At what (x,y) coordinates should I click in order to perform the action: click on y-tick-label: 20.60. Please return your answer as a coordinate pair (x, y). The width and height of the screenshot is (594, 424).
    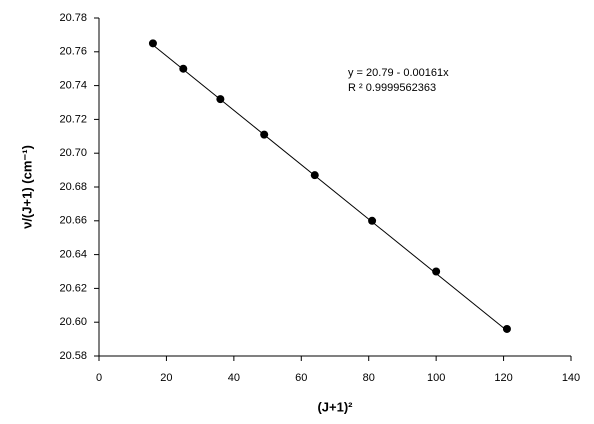
    Looking at the image, I should click on (73, 322).